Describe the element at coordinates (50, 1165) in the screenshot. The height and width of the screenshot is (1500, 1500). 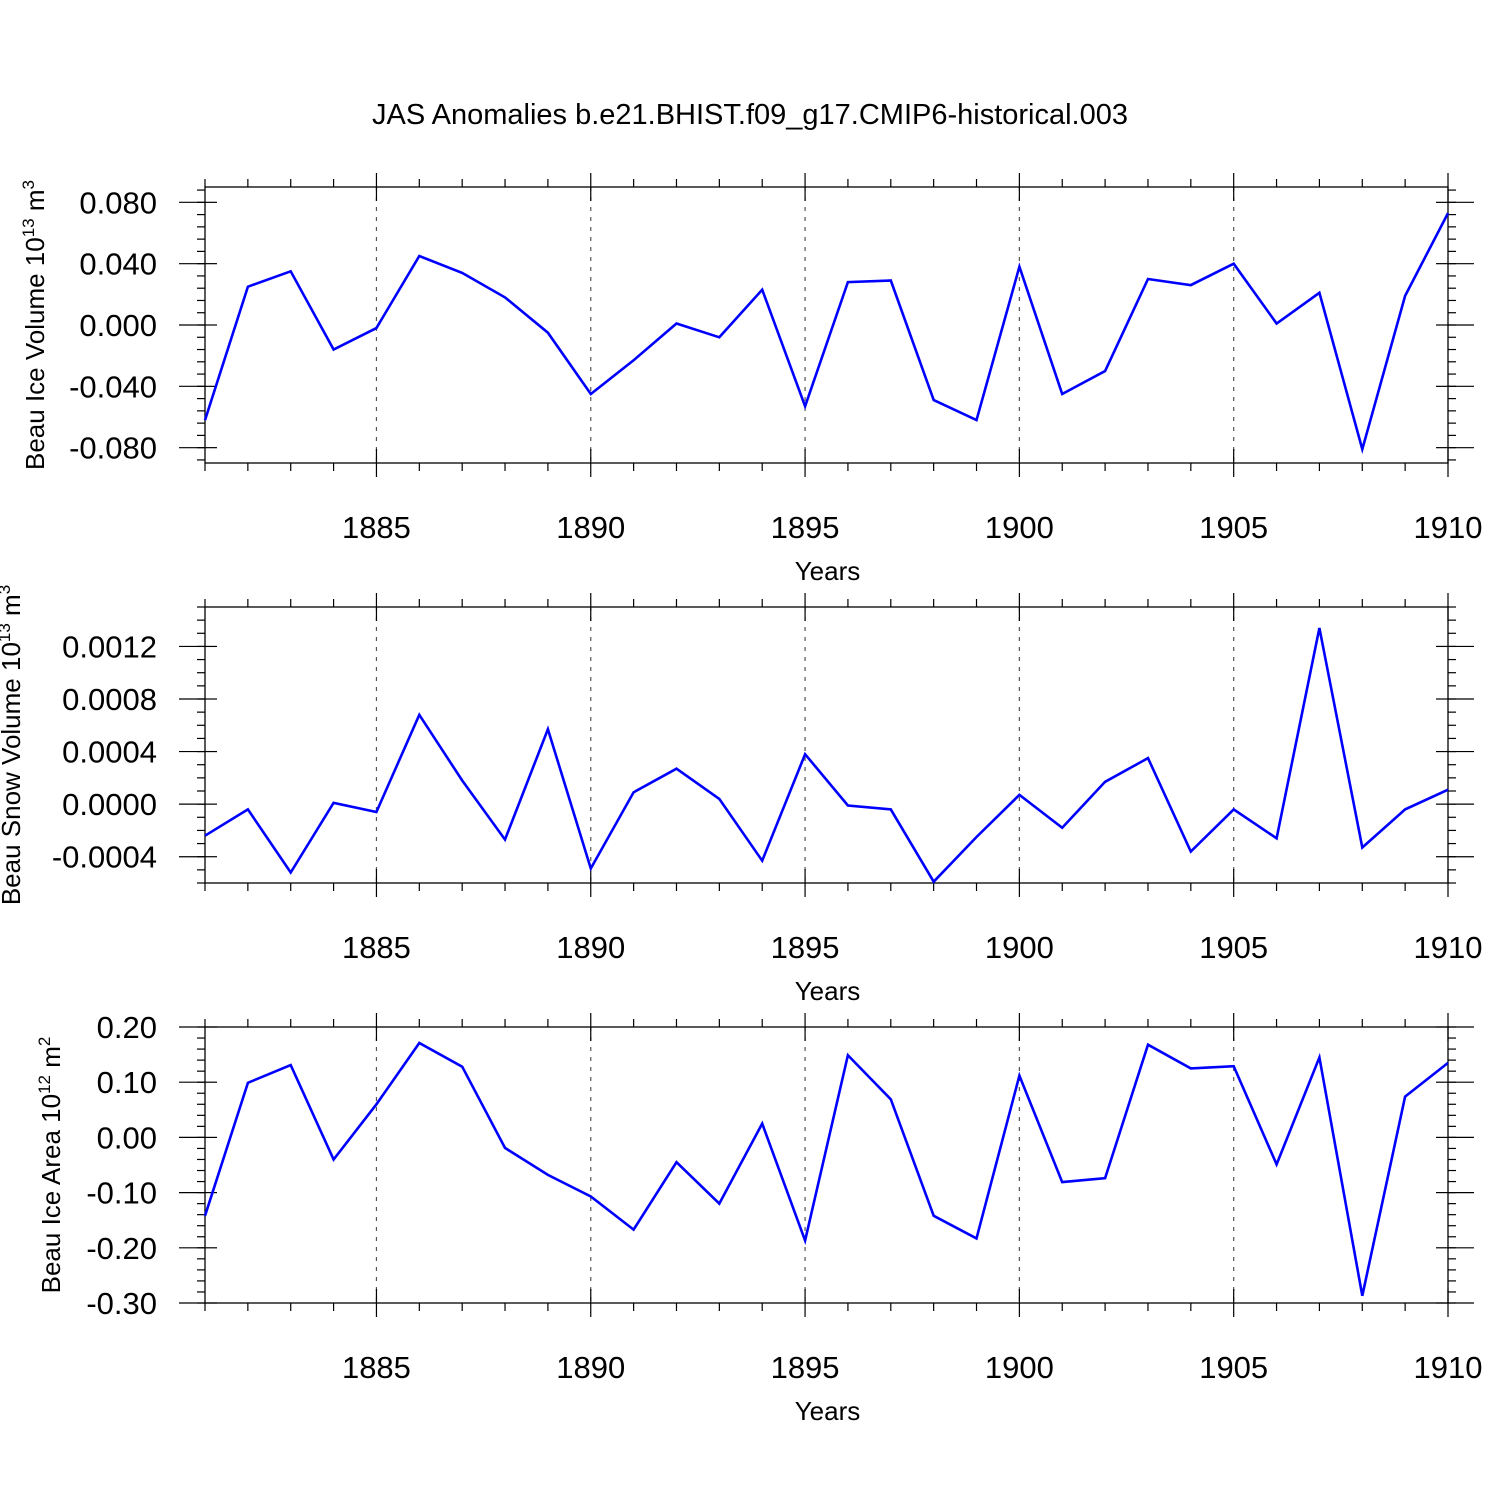
I see `y-axis-label: Beau Ice Area 1012 m2` at that location.